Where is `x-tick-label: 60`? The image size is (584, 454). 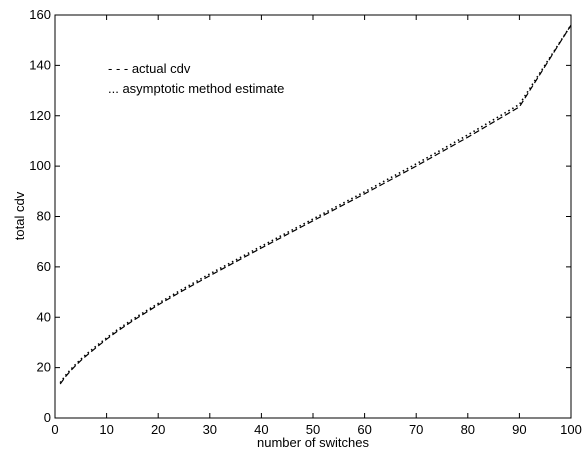
x-tick-label: 60 is located at coordinates (364, 429).